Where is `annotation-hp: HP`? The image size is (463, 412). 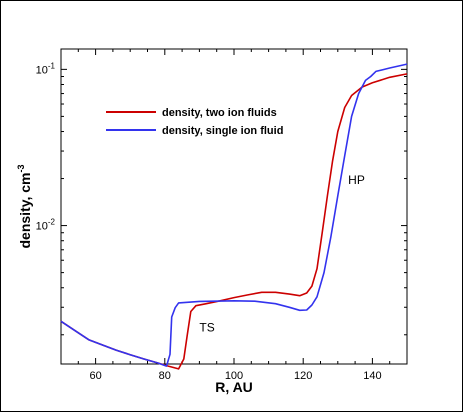
annotation-hp: HP is located at coordinates (356, 180).